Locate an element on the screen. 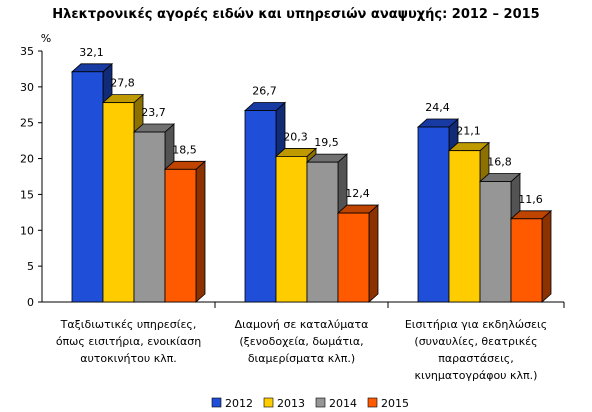  x-category-label-line: κινηματογράφου κλπ.) is located at coordinates (476, 375).